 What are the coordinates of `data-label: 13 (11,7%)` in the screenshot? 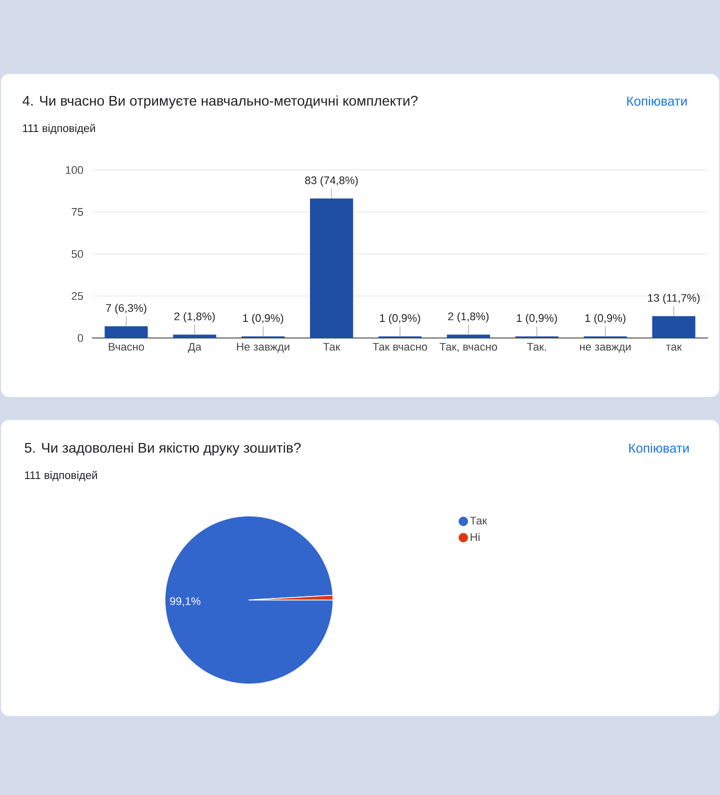 It's located at (674, 299).